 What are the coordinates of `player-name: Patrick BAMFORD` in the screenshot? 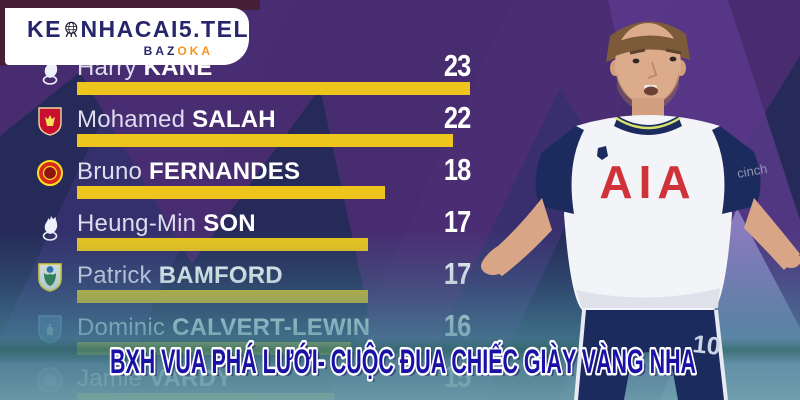 It's located at (180, 275).